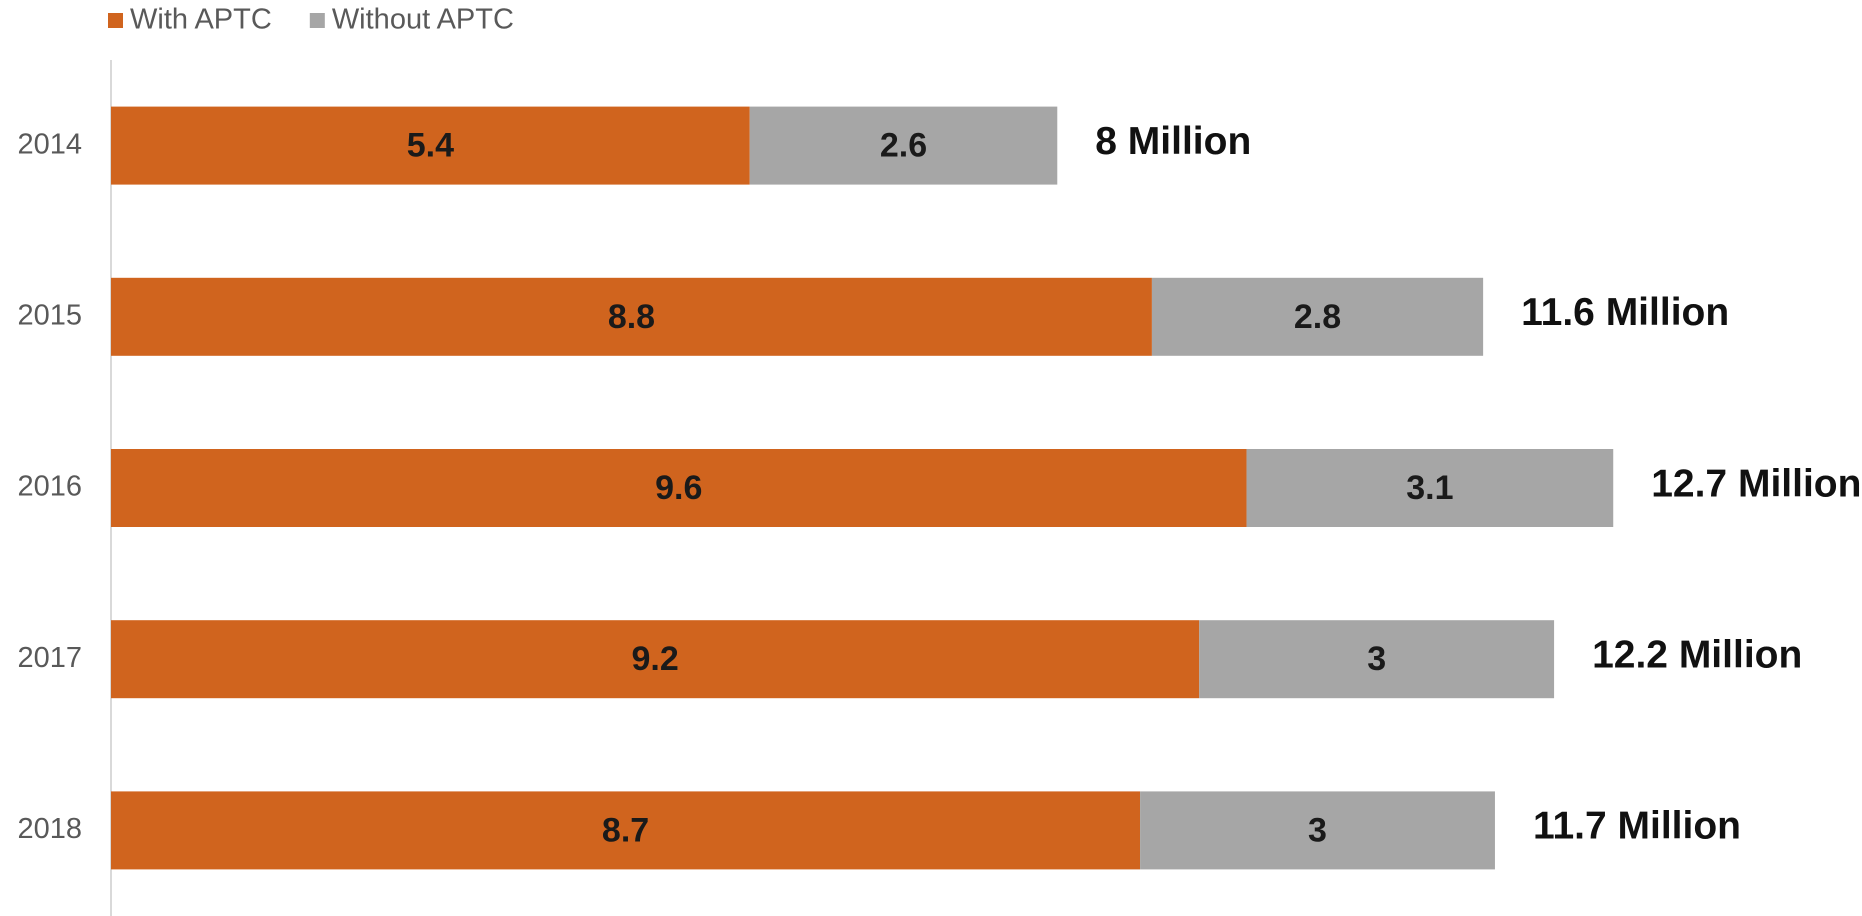 The image size is (1862, 916). Describe the element at coordinates (423, 20) in the screenshot. I see `legend-label: Without APTC` at that location.